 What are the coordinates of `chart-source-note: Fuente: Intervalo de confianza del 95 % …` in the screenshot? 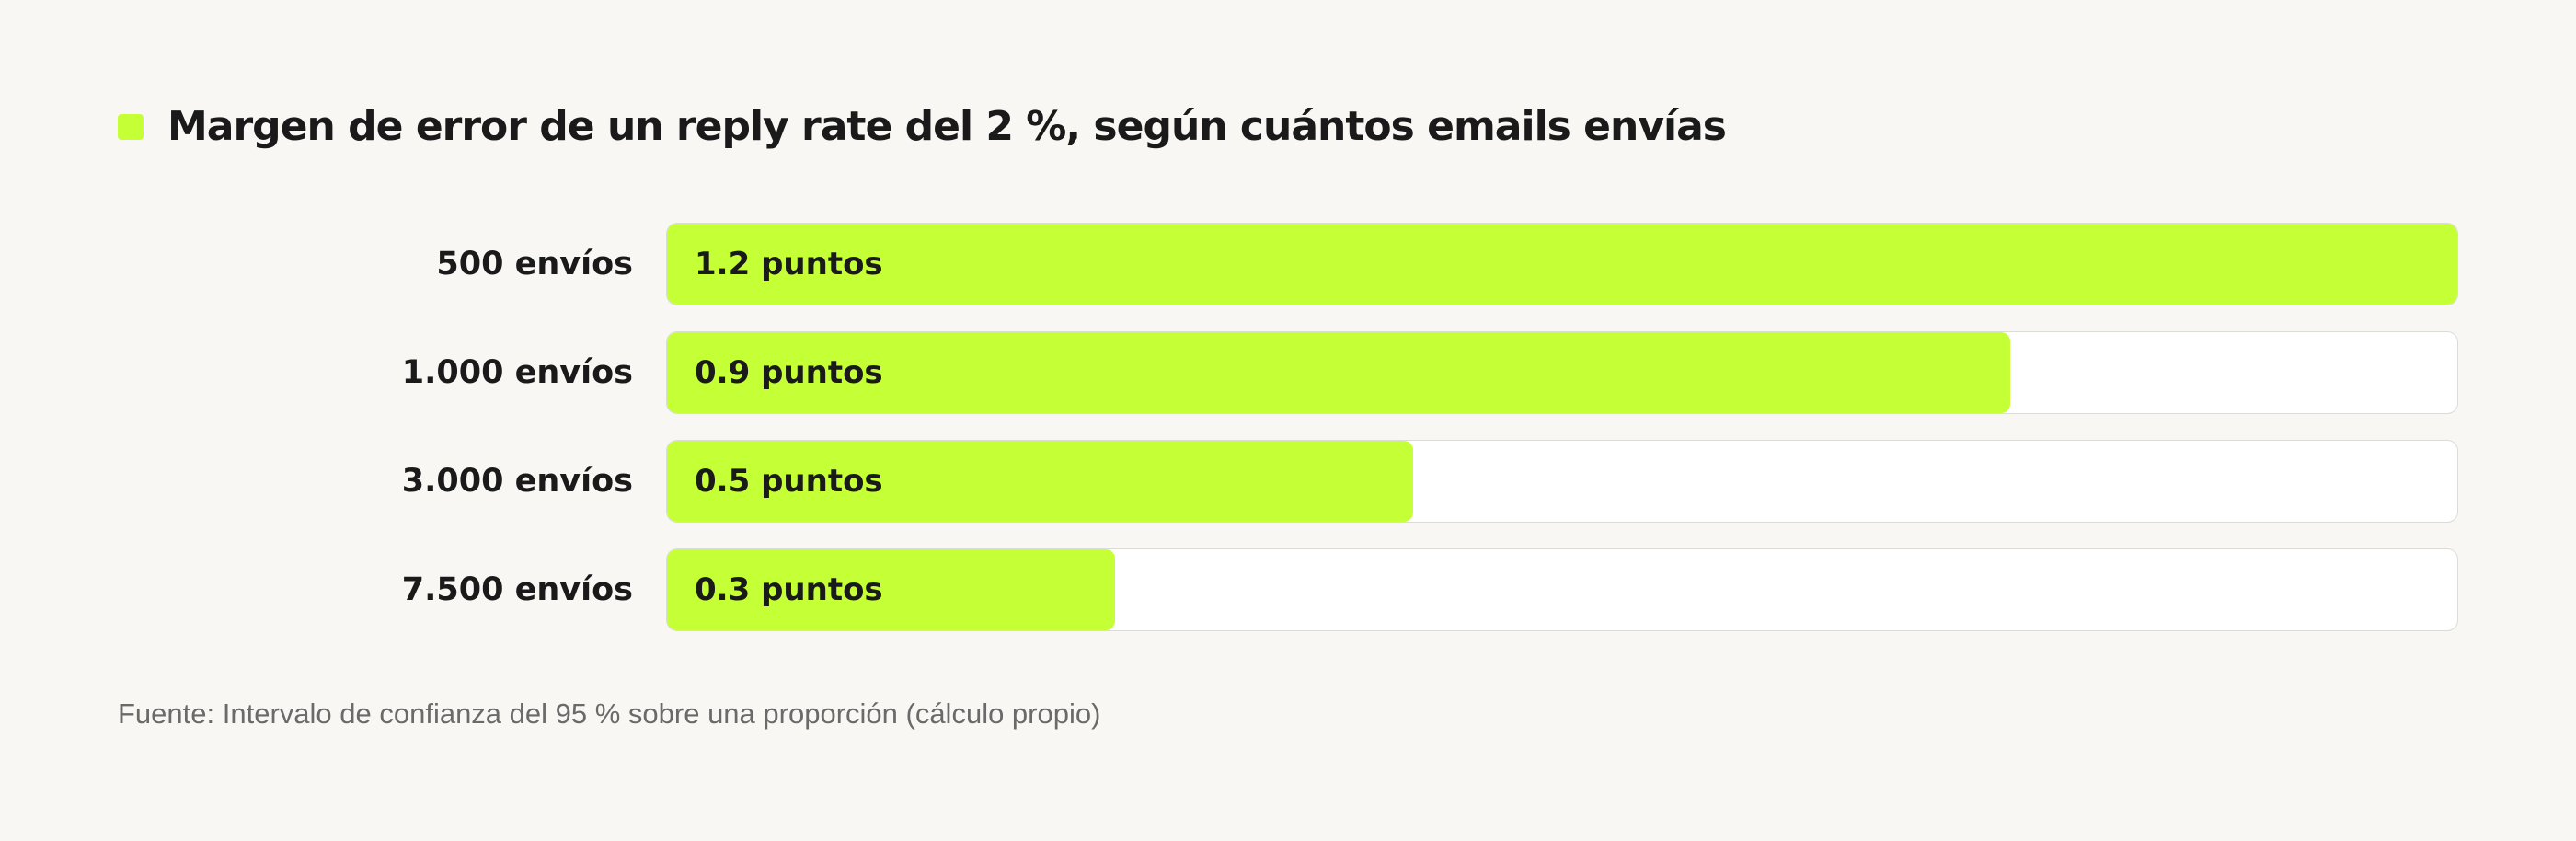 It's located at (609, 713).